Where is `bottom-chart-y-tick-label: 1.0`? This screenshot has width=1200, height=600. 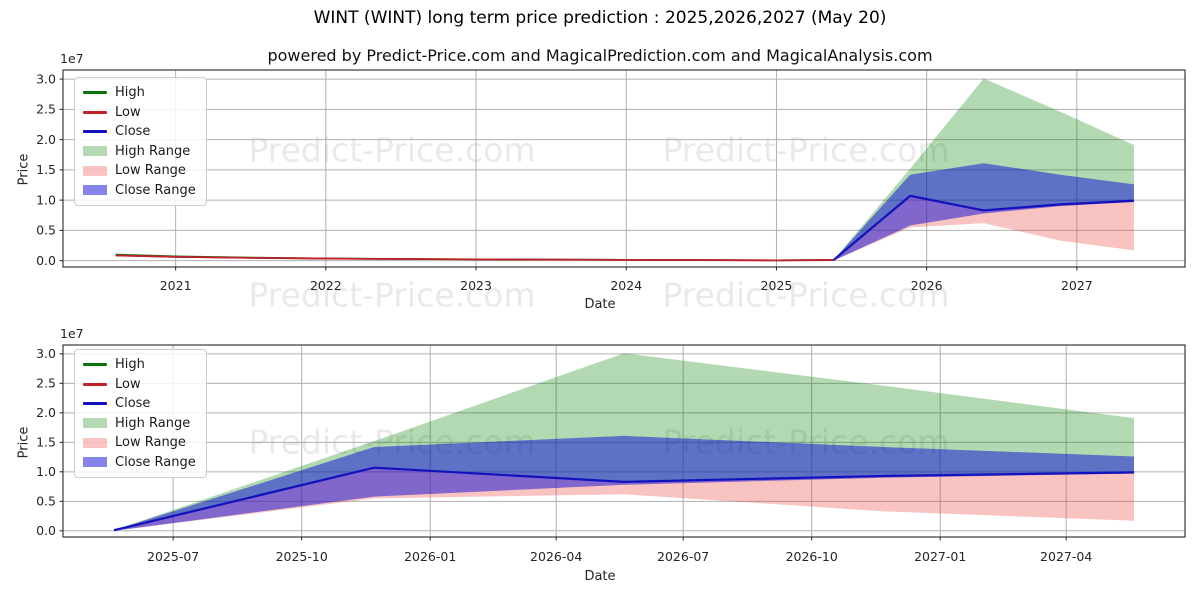
bottom-chart-y-tick-label: 1.0 is located at coordinates (46, 471).